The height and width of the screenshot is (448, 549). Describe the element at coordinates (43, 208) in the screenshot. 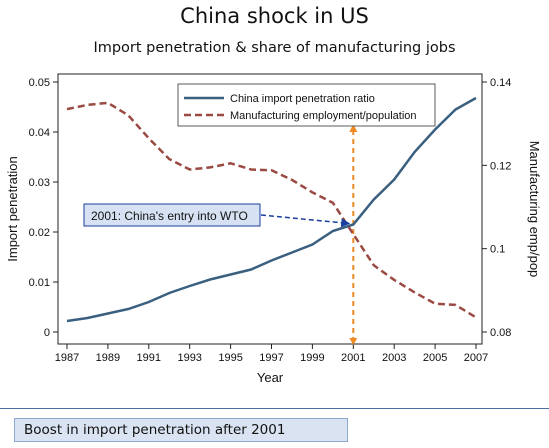

I see `y-axis-left: 0 0.01 0.02 0.03 0.04 0.05` at that location.